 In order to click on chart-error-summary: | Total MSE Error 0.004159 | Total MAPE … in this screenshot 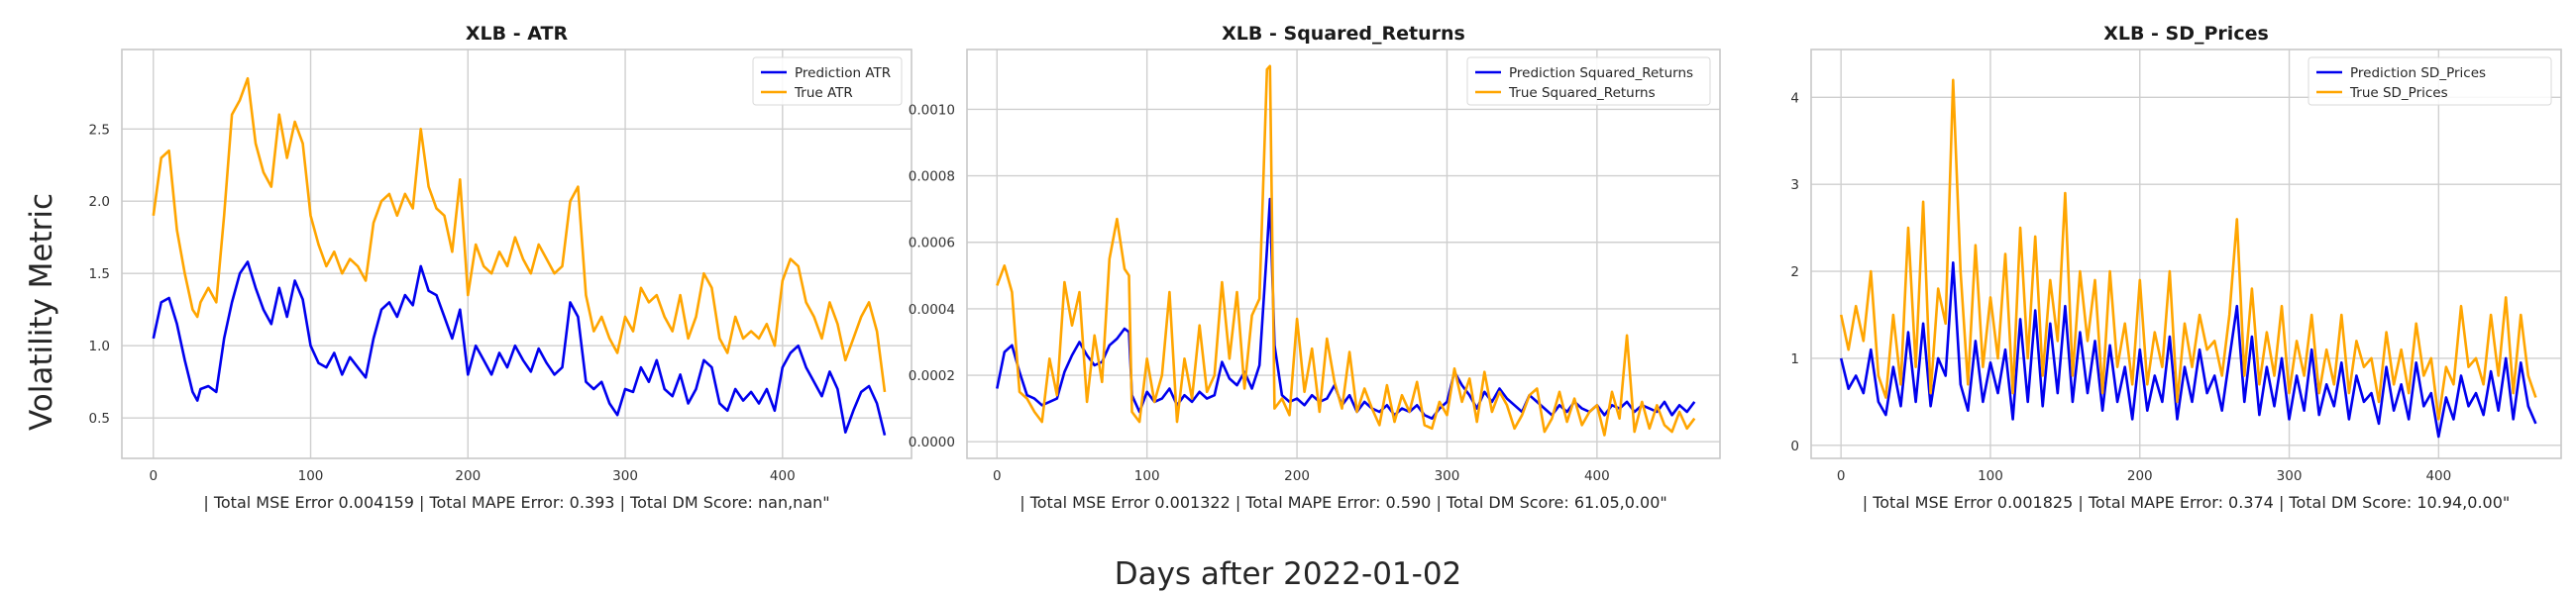, I will do `click(516, 503)`.